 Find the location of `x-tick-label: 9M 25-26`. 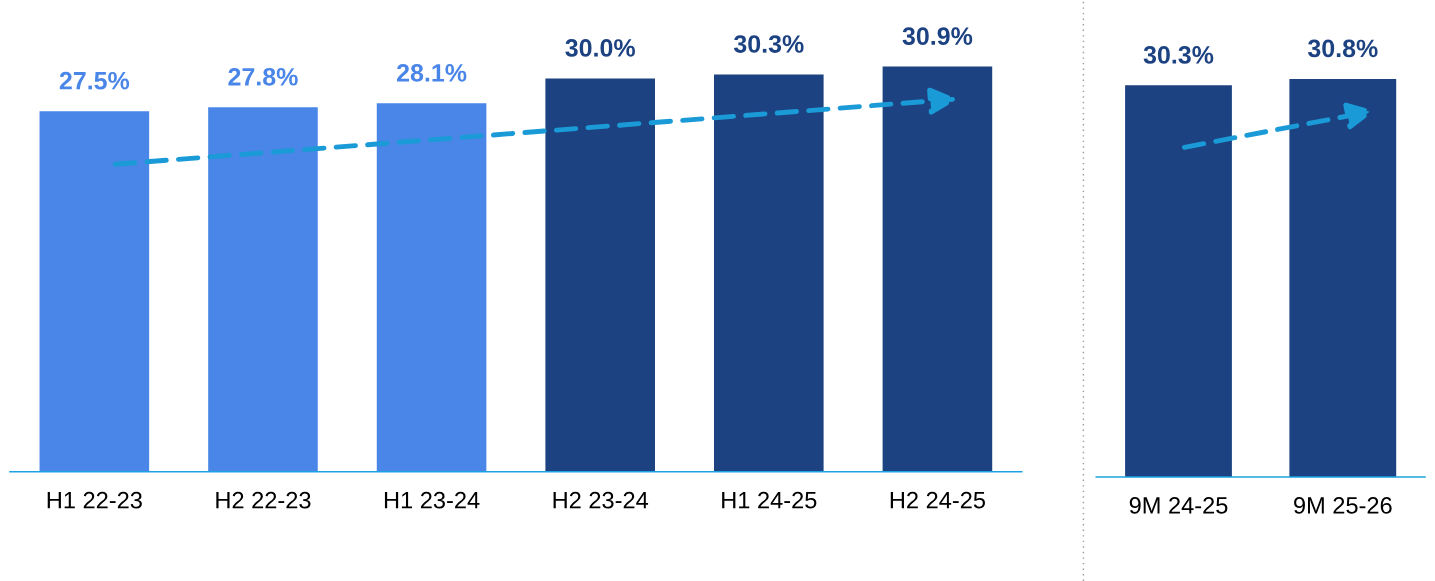

x-tick-label: 9M 25-26 is located at coordinates (1343, 505).